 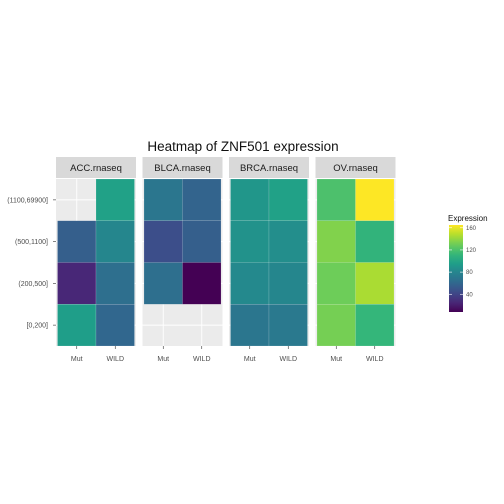 What do you see at coordinates (471, 251) in the screenshot?
I see `legend-tick-label: 120` at bounding box center [471, 251].